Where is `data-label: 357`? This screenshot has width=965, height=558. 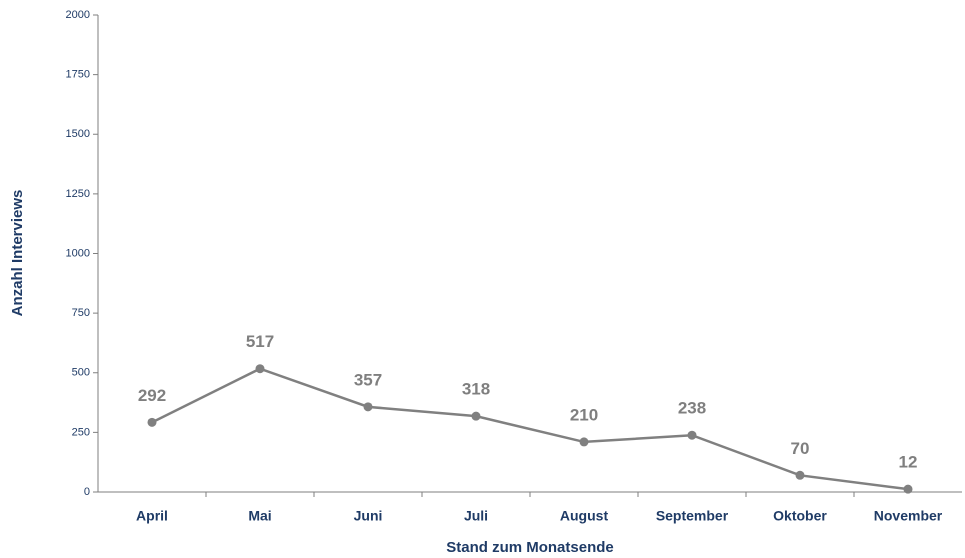 data-label: 357 is located at coordinates (368, 379).